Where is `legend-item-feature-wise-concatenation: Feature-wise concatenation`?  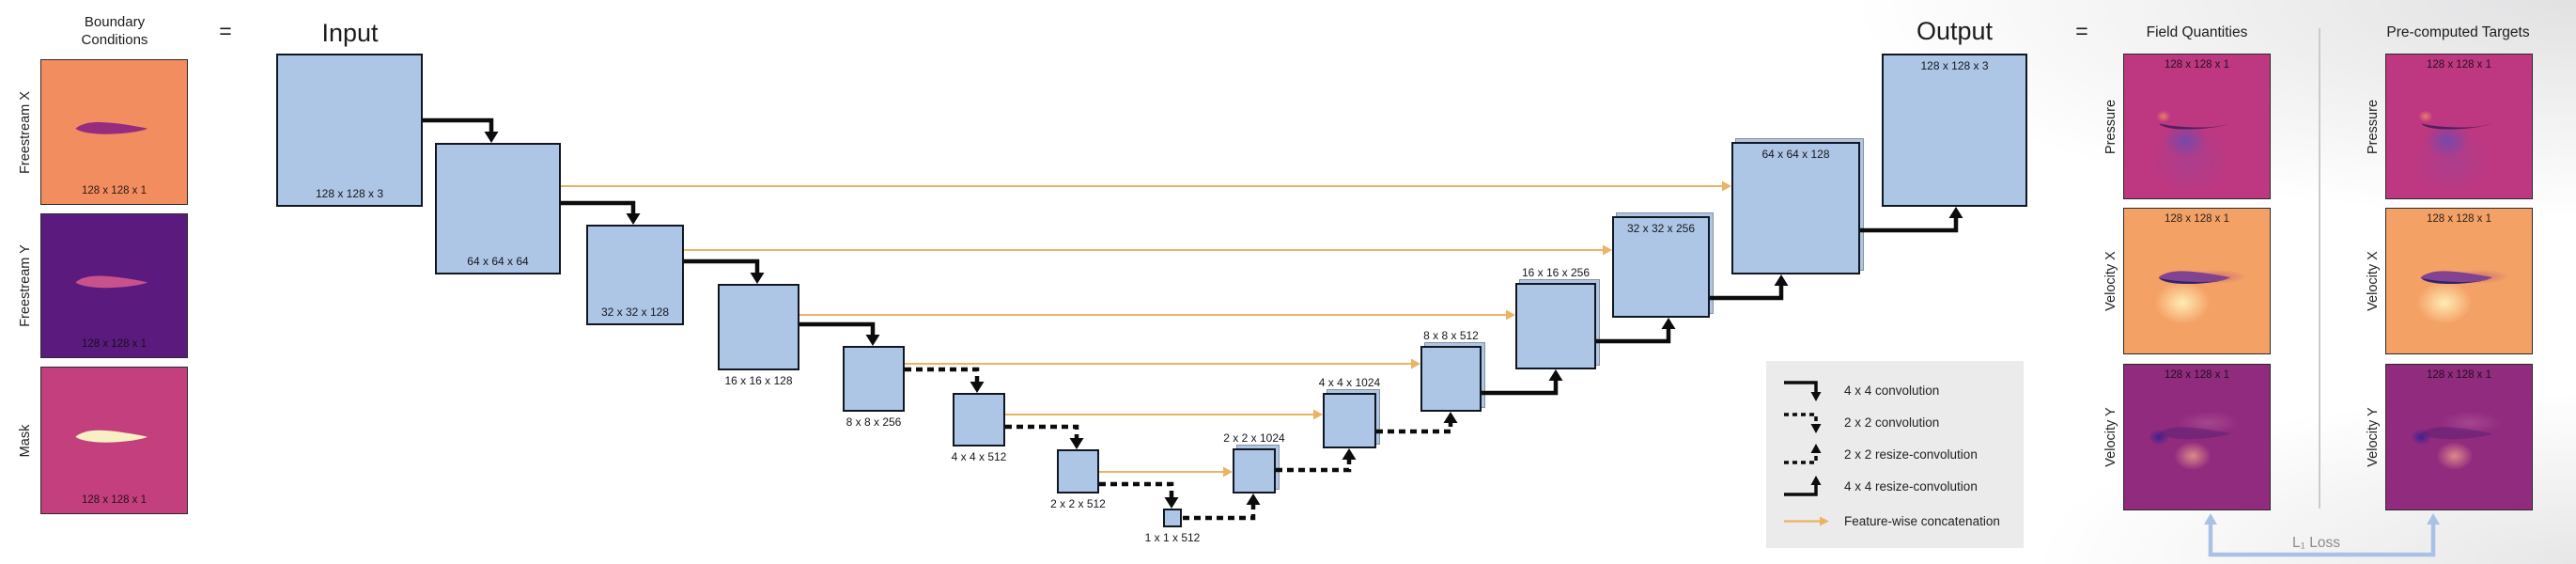
legend-item-feature-wise-concatenation: Feature-wise concatenation is located at coordinates (1890, 521).